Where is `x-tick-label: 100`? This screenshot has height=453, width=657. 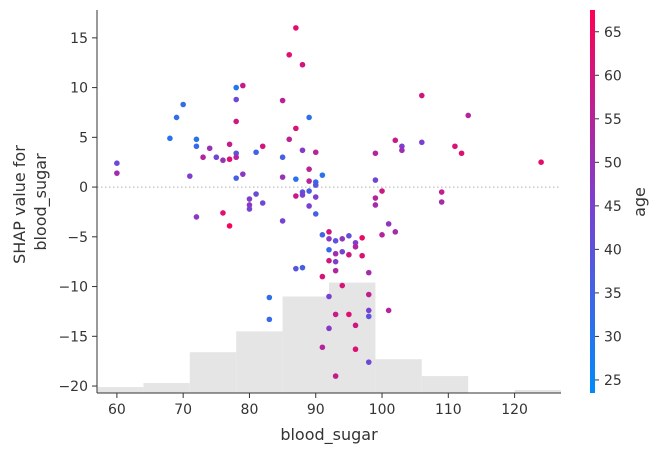
x-tick-label: 100 is located at coordinates (382, 410).